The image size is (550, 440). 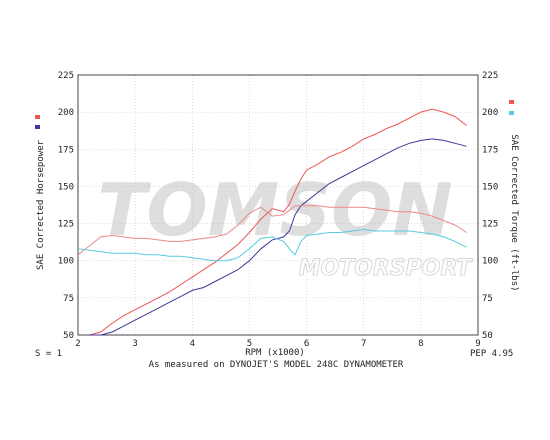 I want to click on x-tick-labels: 2 3 4 5 6 7 8 9, so click(x=277, y=344).